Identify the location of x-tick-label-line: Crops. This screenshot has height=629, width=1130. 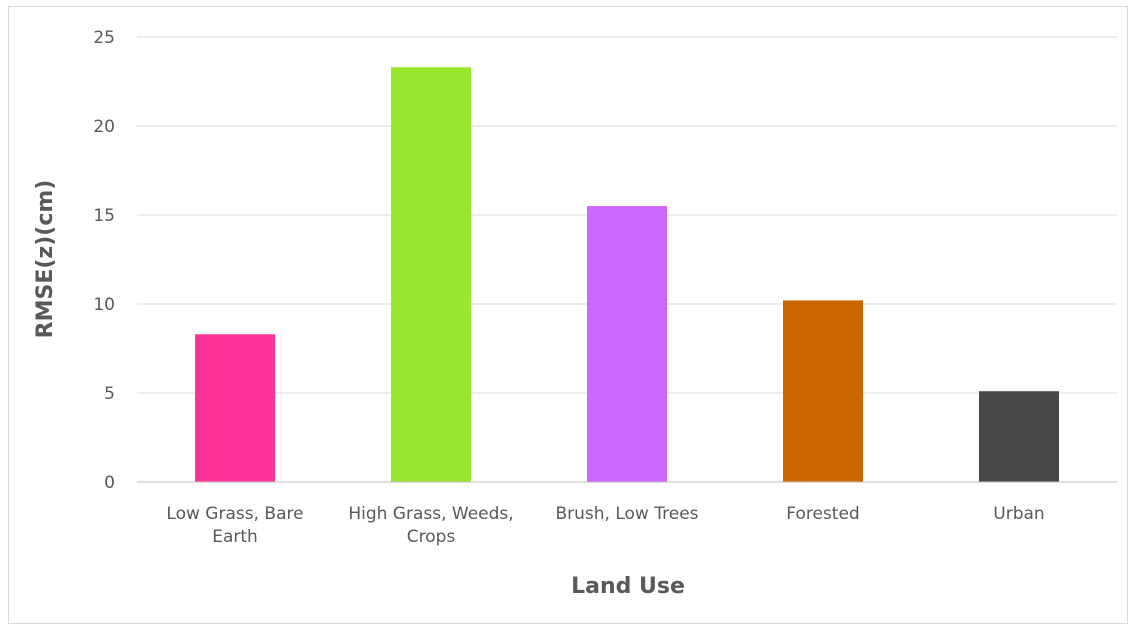
(431, 537).